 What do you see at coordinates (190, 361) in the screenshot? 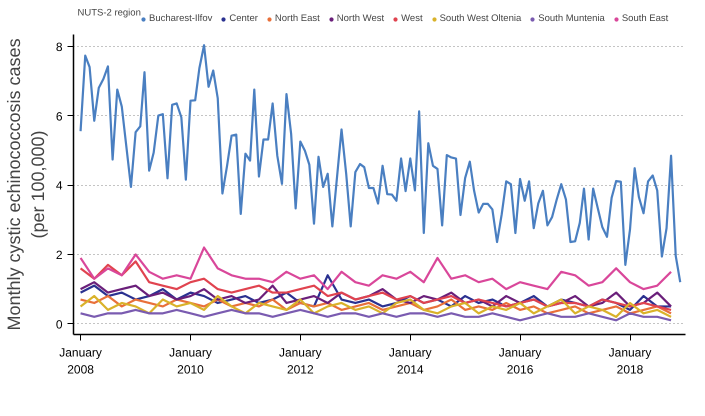
I see `x-tick-label: January 2010` at bounding box center [190, 361].